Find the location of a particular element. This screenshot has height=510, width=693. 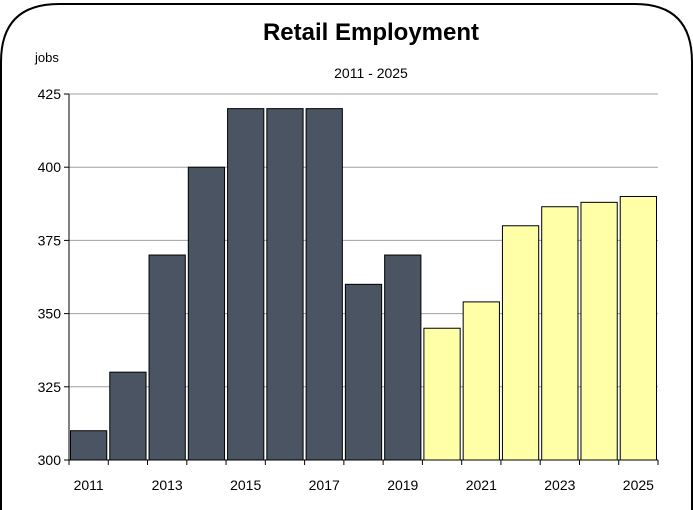

bar-2020 is located at coordinates (442, 394).